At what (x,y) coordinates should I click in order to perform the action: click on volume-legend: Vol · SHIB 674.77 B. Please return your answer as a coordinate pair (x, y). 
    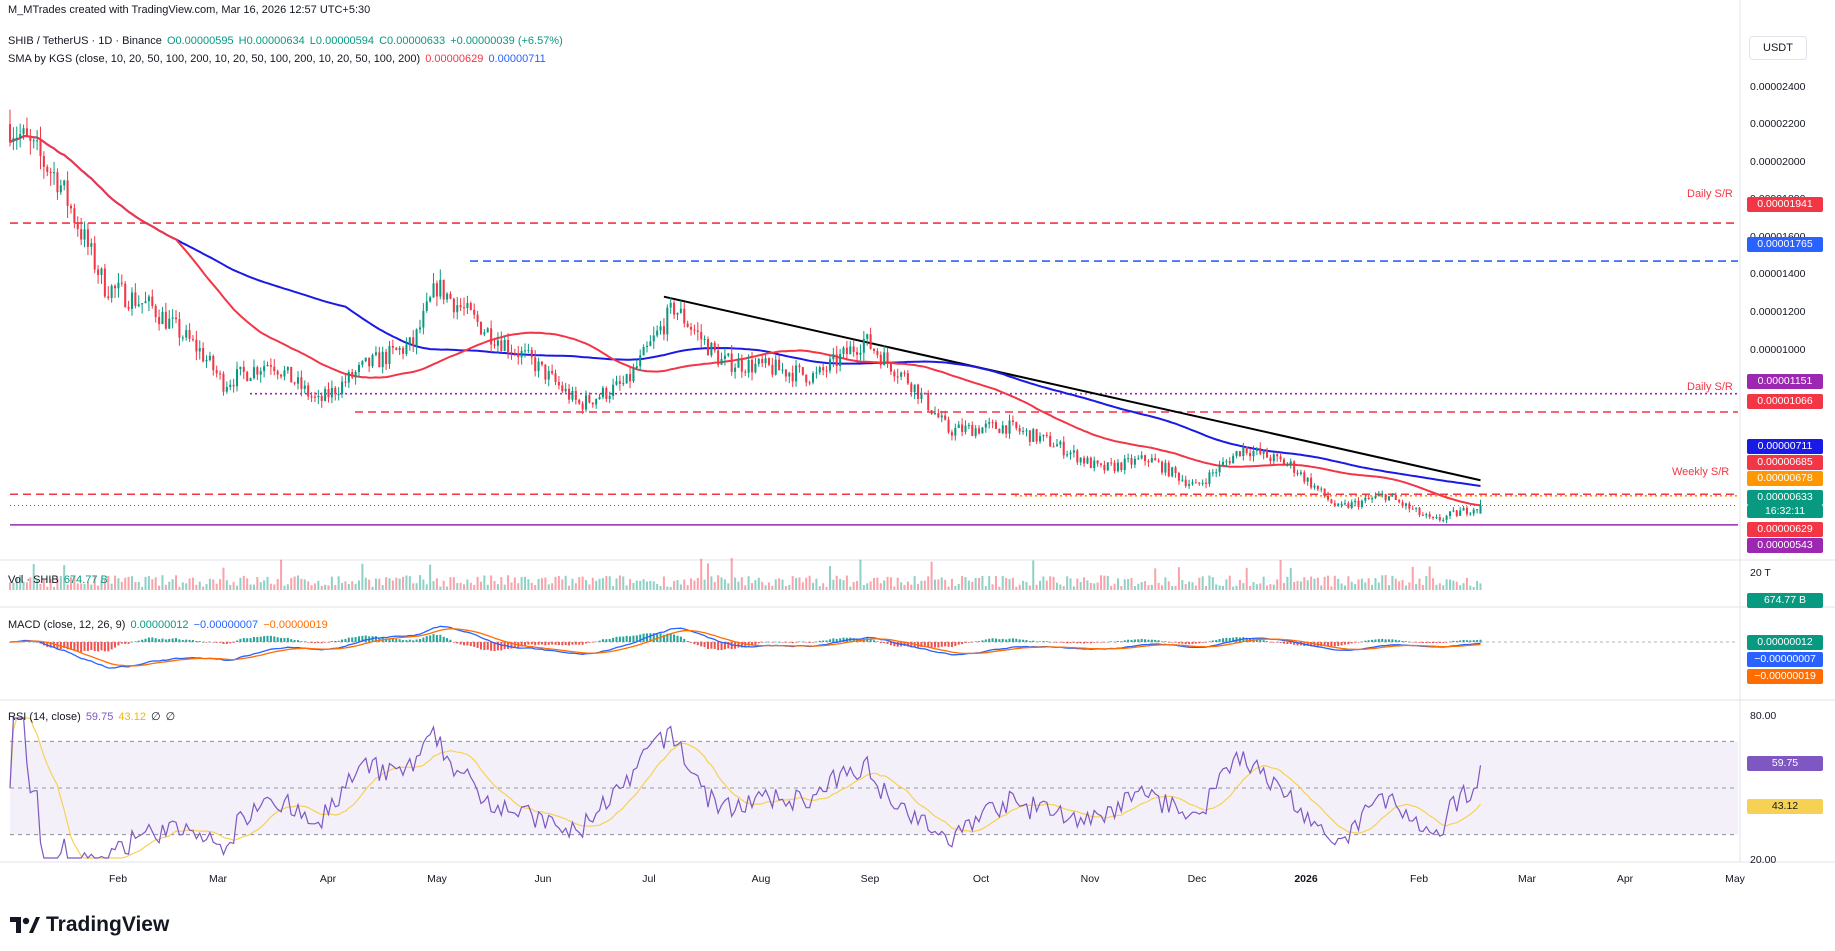
    Looking at the image, I should click on (59, 580).